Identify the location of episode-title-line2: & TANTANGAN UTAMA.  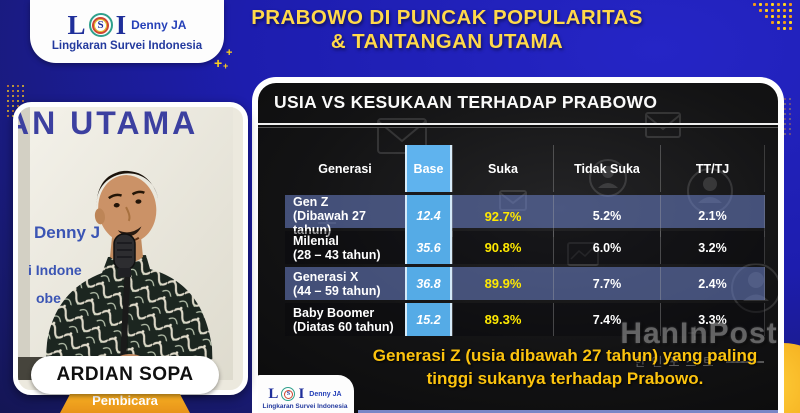
(447, 41).